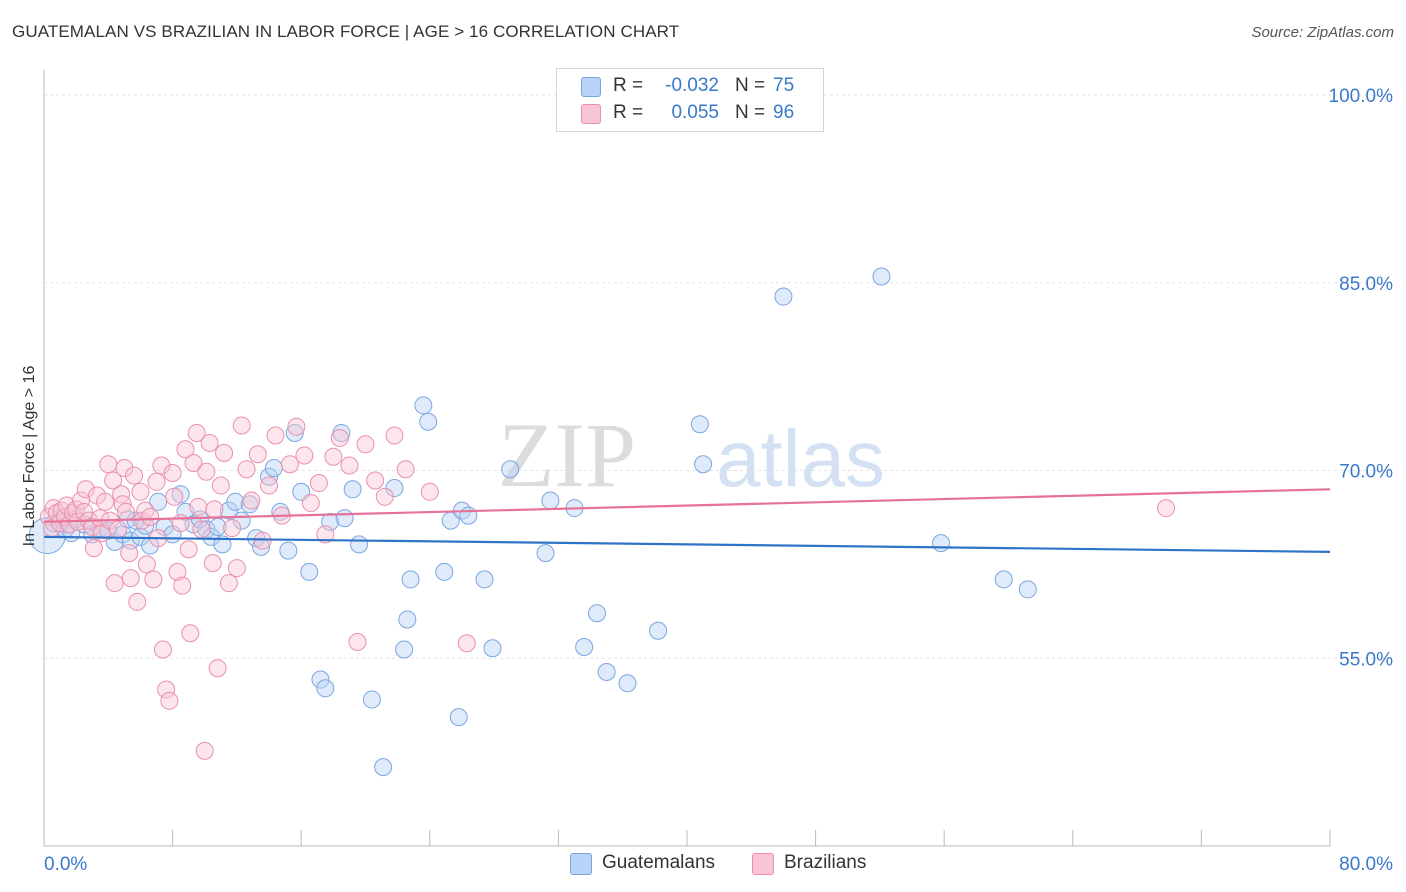  Describe the element at coordinates (1366, 284) in the screenshot. I see `y-tick-label: 85.0%` at that location.